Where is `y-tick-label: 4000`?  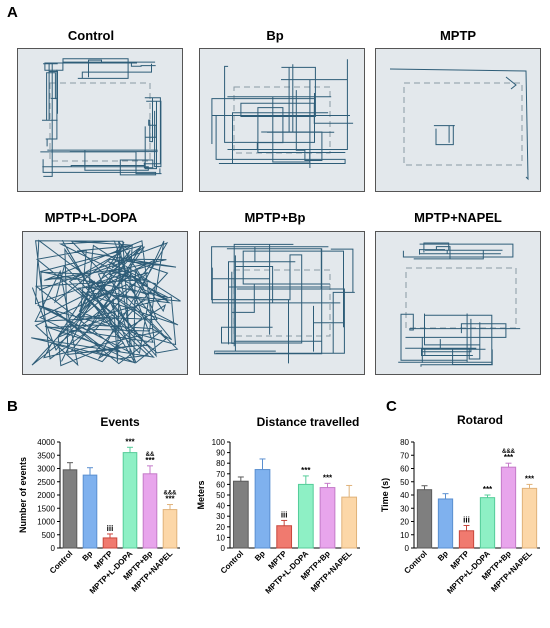
y-tick-label: 4000 is located at coordinates (46, 442).